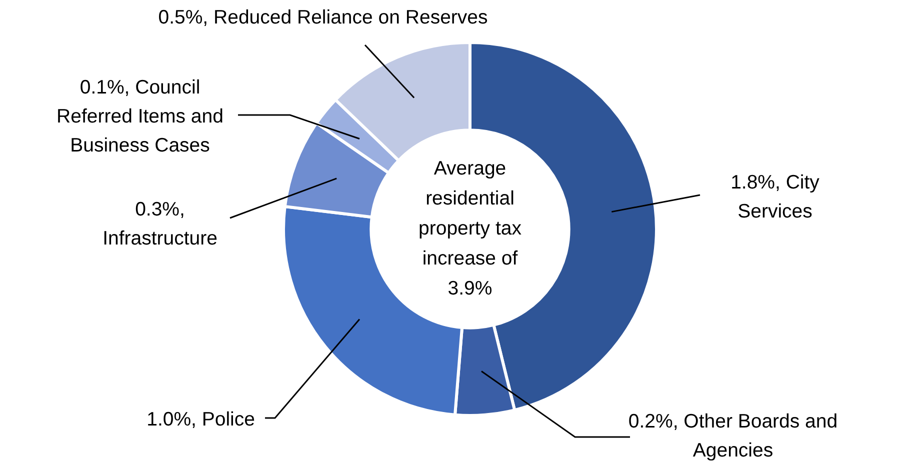  I want to click on slice-label: 1.0%, Police, so click(200, 419).